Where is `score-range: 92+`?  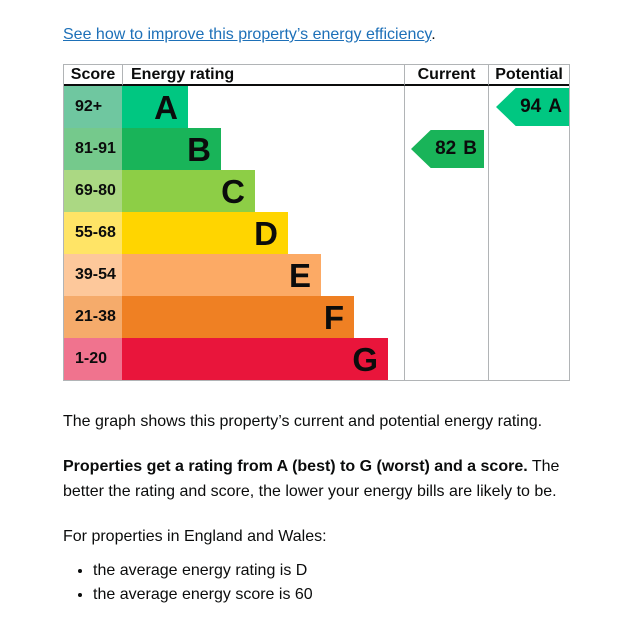 score-range: 92+ is located at coordinates (89, 106).